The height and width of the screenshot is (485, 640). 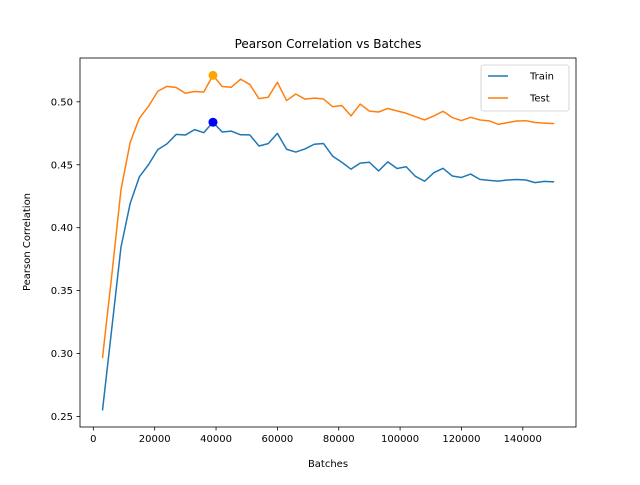 What do you see at coordinates (155, 439) in the screenshot?
I see `x-tick-label: 20000` at bounding box center [155, 439].